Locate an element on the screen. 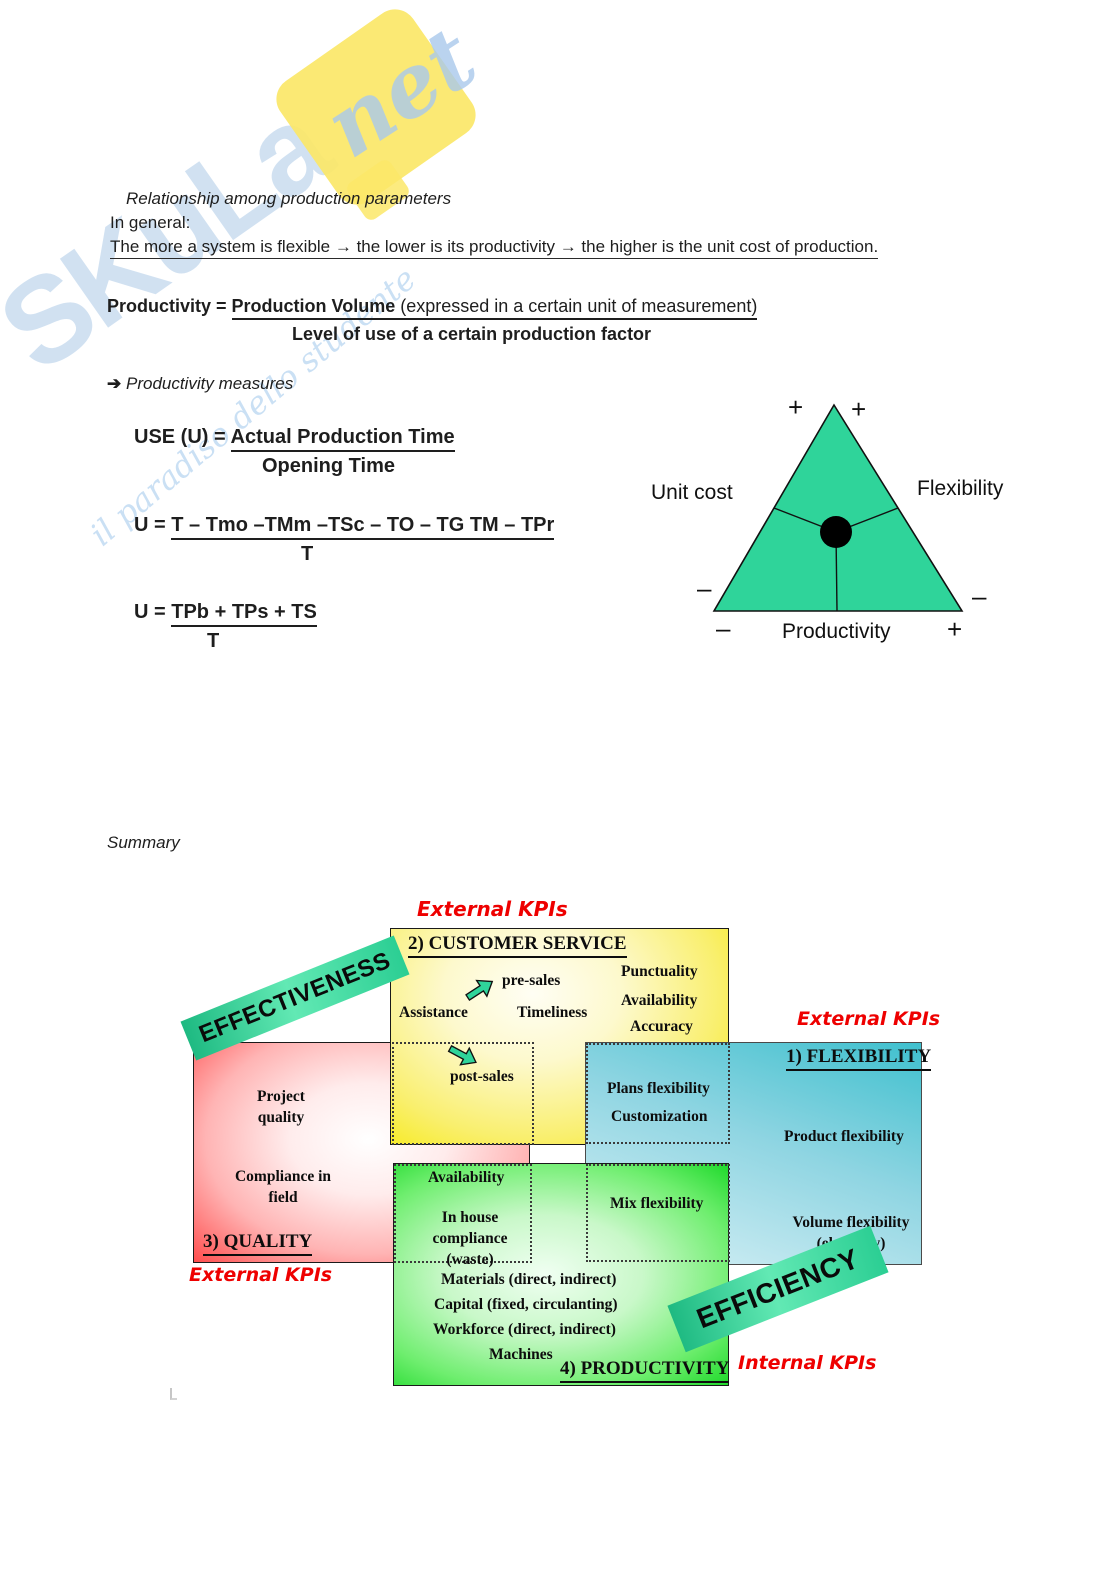 This screenshot has width=1116, height=1579. prod-machines-label: Machines is located at coordinates (521, 1354).